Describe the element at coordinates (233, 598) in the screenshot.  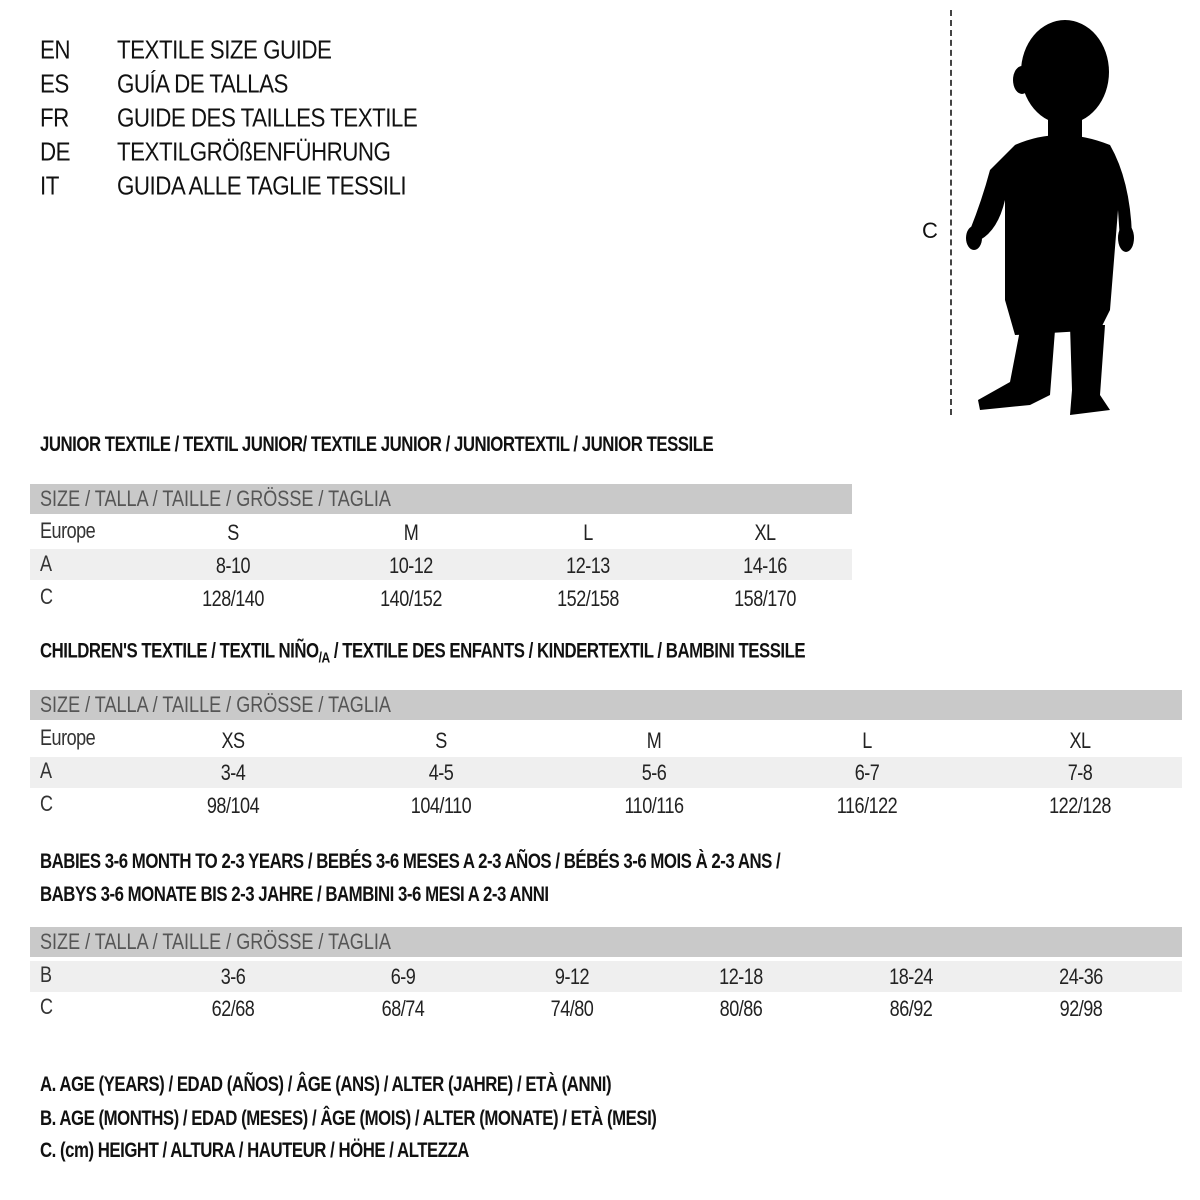
I see `table-cell: 128/140` at that location.